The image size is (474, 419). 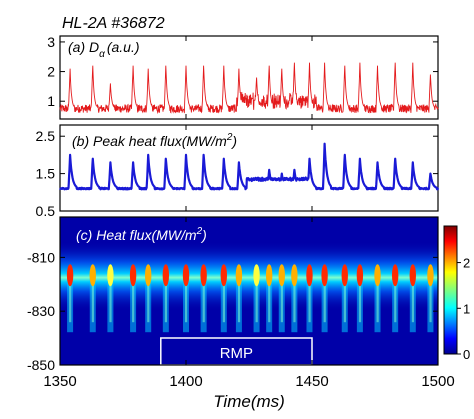 I want to click on xtick-label: 1450, so click(x=311, y=381).